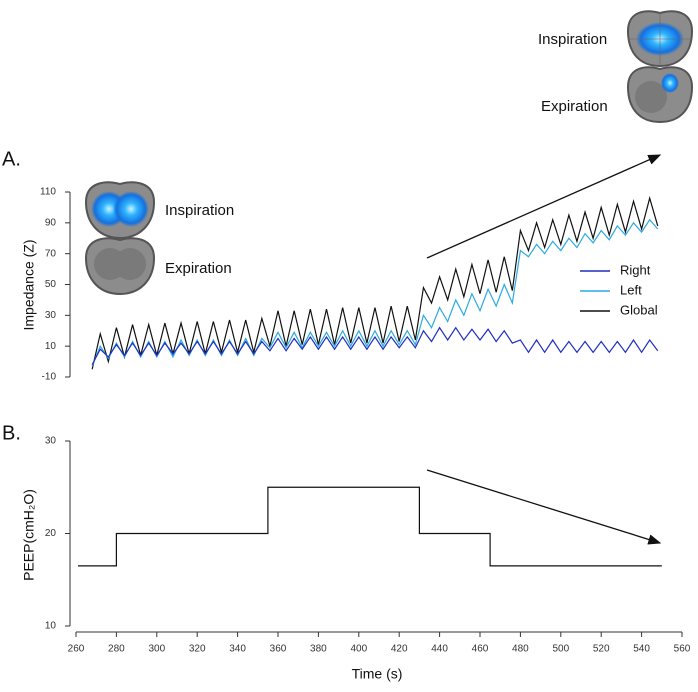  Describe the element at coordinates (660, 39) in the screenshot. I see `lung-inspiration-right` at that location.